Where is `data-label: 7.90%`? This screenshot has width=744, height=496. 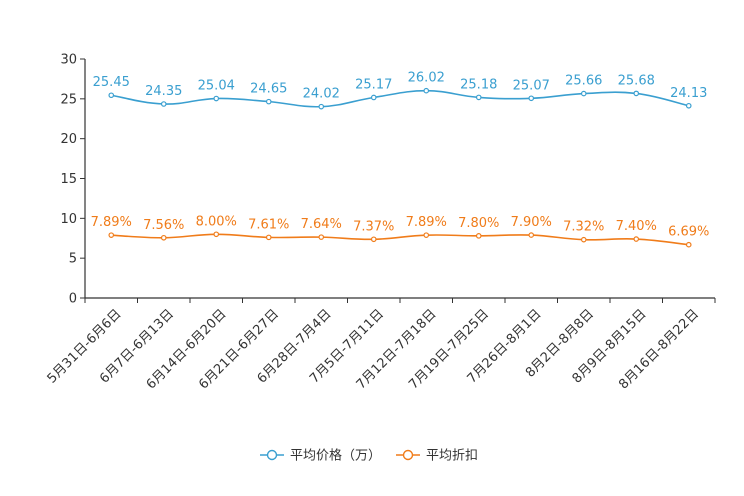
data-label: 7.90% is located at coordinates (531, 222).